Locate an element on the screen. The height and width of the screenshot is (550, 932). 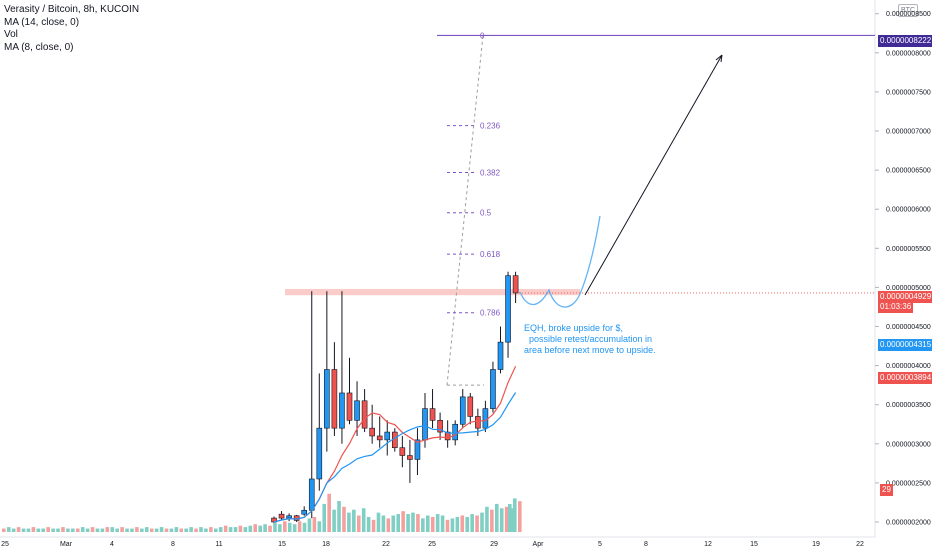
x-tick-label: 11 is located at coordinates (218, 544).